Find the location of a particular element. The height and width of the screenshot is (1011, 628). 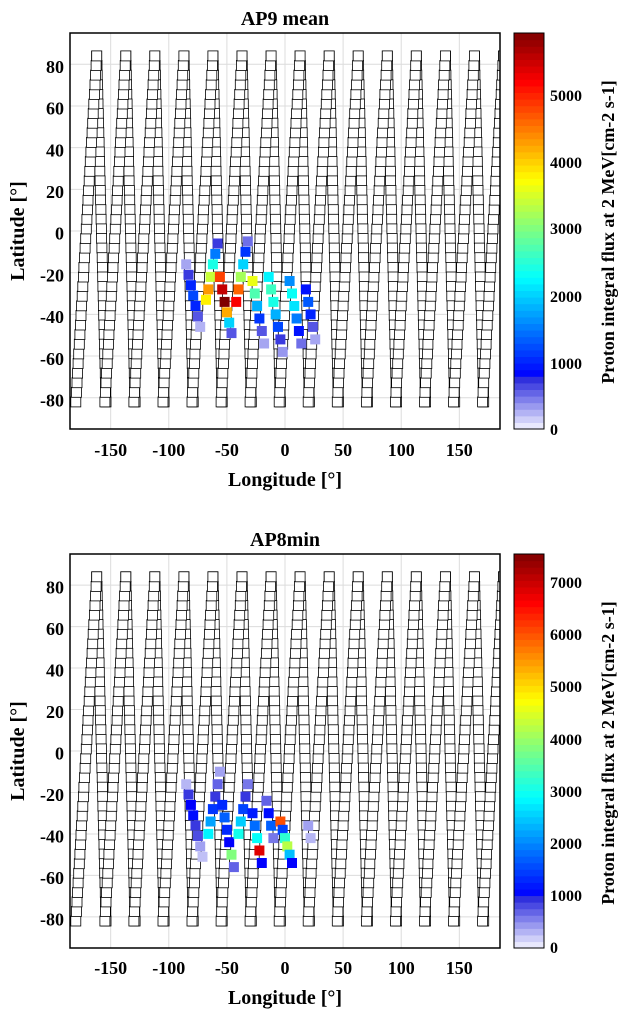

chart-title: AP8min is located at coordinates (285, 540).